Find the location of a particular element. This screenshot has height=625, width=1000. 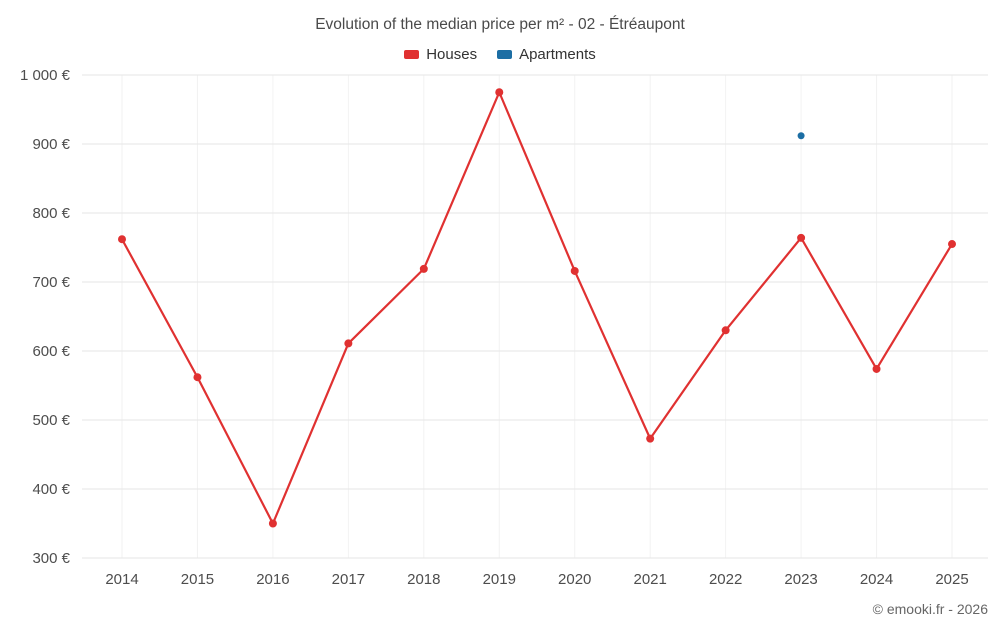

y-axis-label: 1 000 € is located at coordinates (45, 75).